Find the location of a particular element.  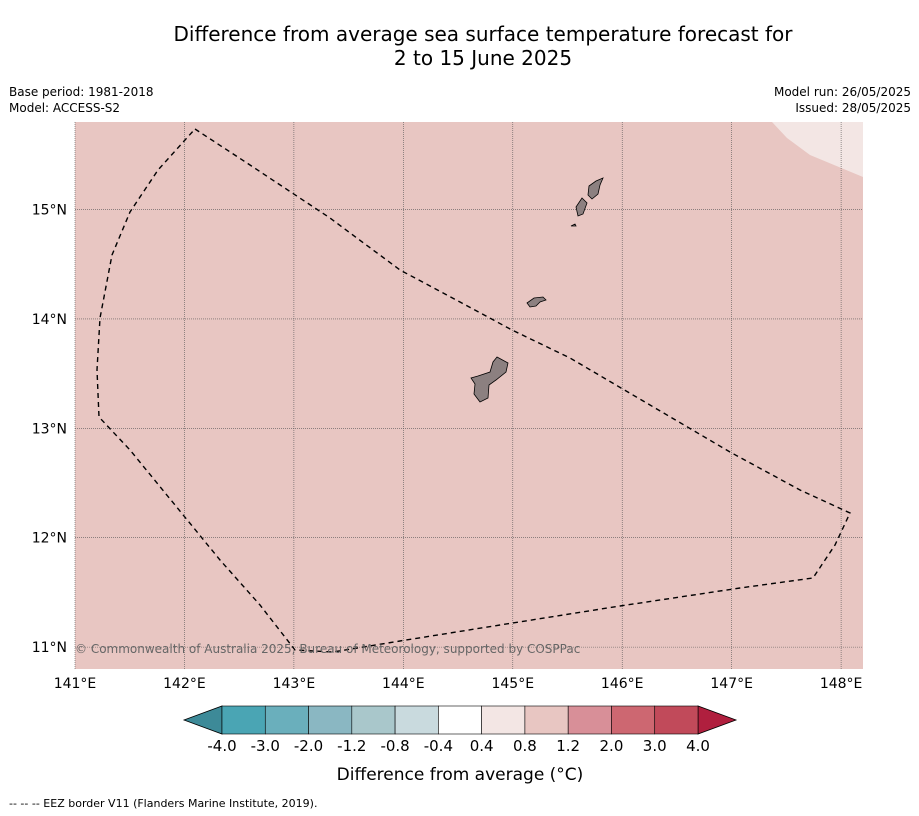

island-aguijan is located at coordinates (573, 225).